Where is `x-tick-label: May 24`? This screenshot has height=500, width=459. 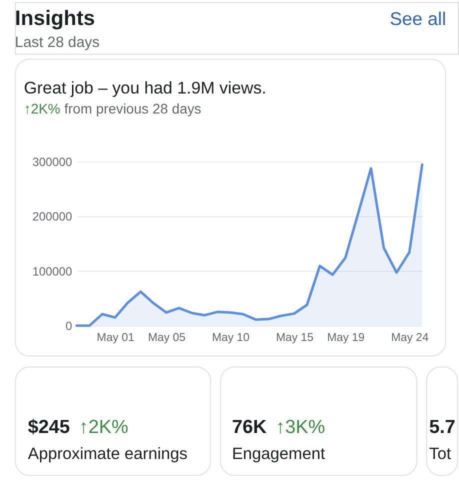 x-tick-label: May 24 is located at coordinates (410, 338).